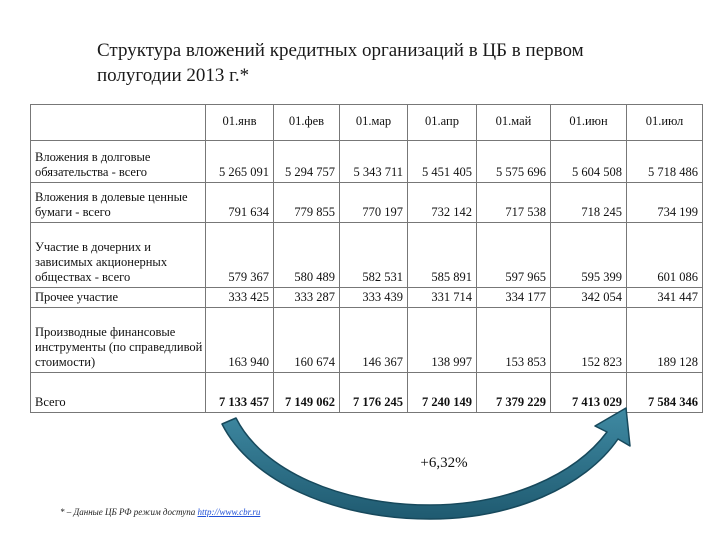 Image resolution: width=720 pixels, height=540 pixels. What do you see at coordinates (306, 392) in the screenshot?
I see `table-cell: 7 149 062` at bounding box center [306, 392].